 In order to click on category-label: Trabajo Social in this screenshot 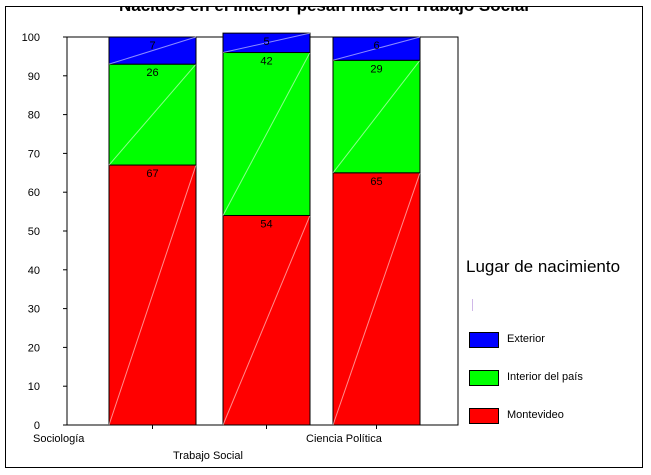, I will do `click(208, 456)`.